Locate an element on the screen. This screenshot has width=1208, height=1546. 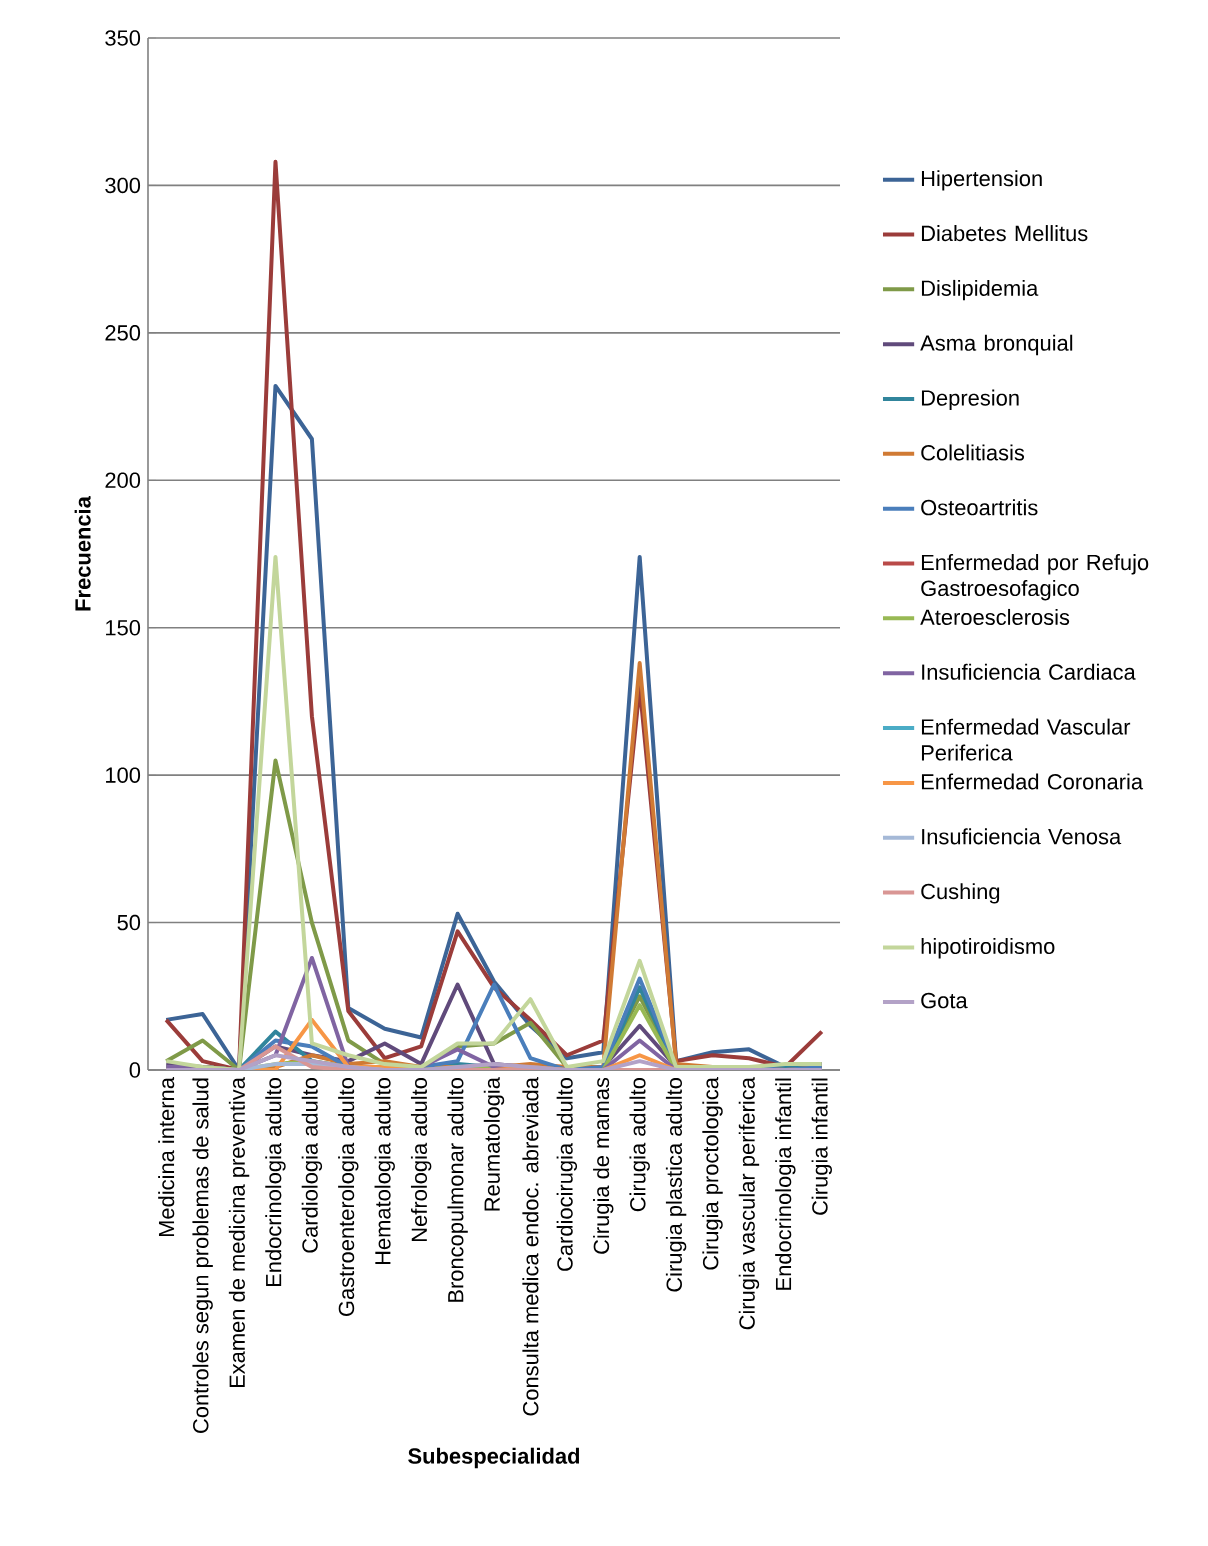
y-axis-title: Frecuencia is located at coordinates (82, 553).